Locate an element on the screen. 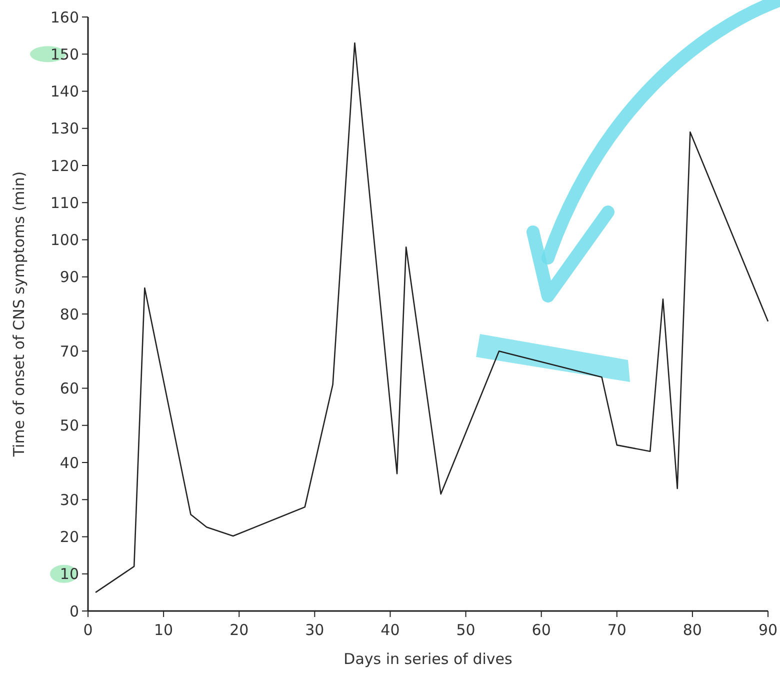 This screenshot has height=676, width=780. y-tick-label: 150 is located at coordinates (64, 54).